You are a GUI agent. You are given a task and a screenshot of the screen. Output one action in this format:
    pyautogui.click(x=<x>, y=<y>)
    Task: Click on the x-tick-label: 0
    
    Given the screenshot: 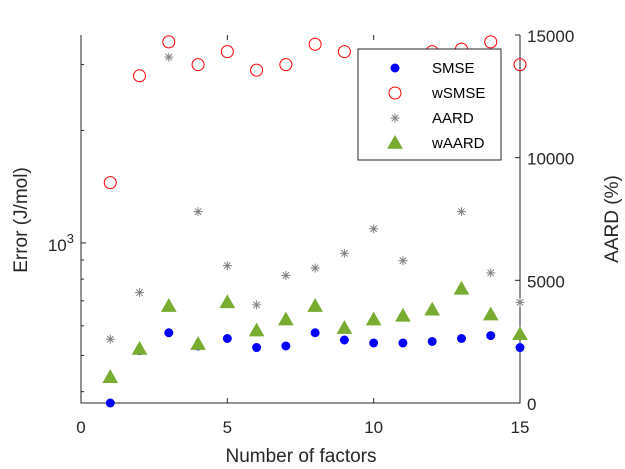 What is the action you would take?
    pyautogui.click(x=80, y=427)
    